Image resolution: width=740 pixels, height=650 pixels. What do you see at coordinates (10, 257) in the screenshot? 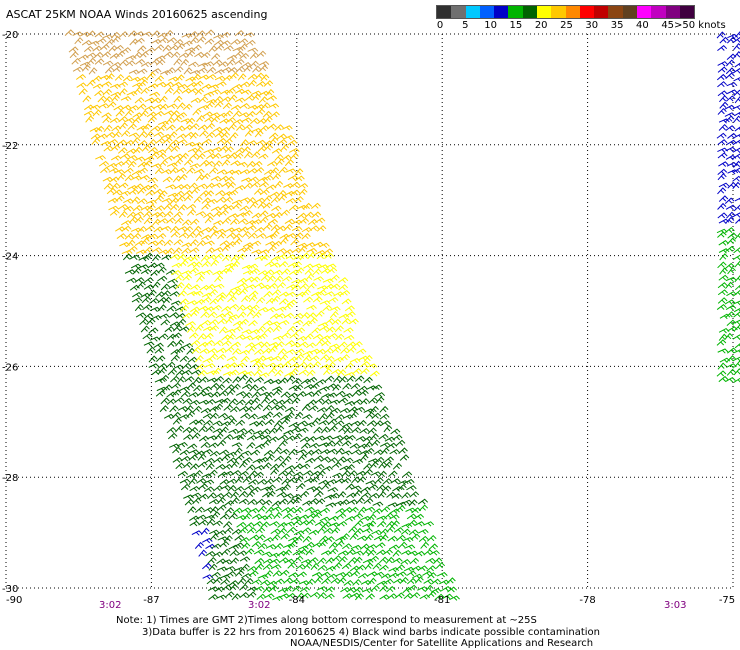
I see `latitude-label: -24` at bounding box center [10, 257].